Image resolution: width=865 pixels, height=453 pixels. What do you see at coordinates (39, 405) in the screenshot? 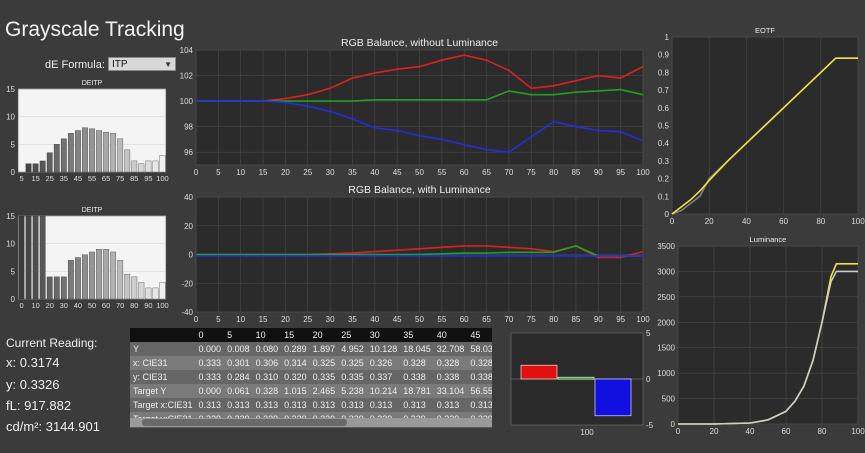
I see `reading-fl: fL: 917.882` at bounding box center [39, 405].